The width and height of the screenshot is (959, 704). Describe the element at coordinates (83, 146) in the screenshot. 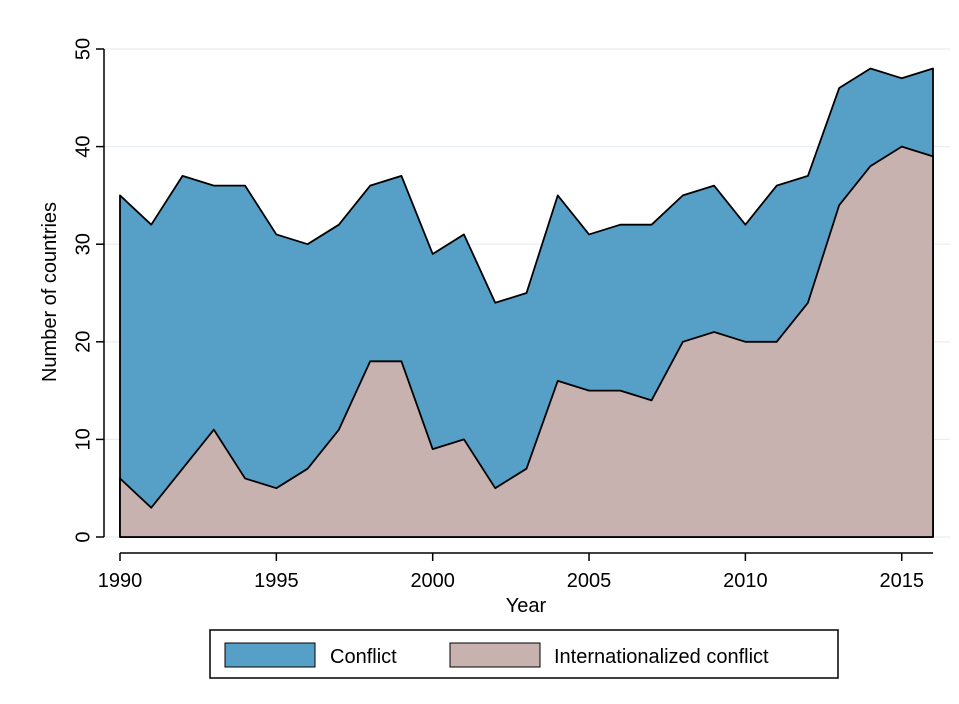

I see `y-tick-label-40: 40` at that location.